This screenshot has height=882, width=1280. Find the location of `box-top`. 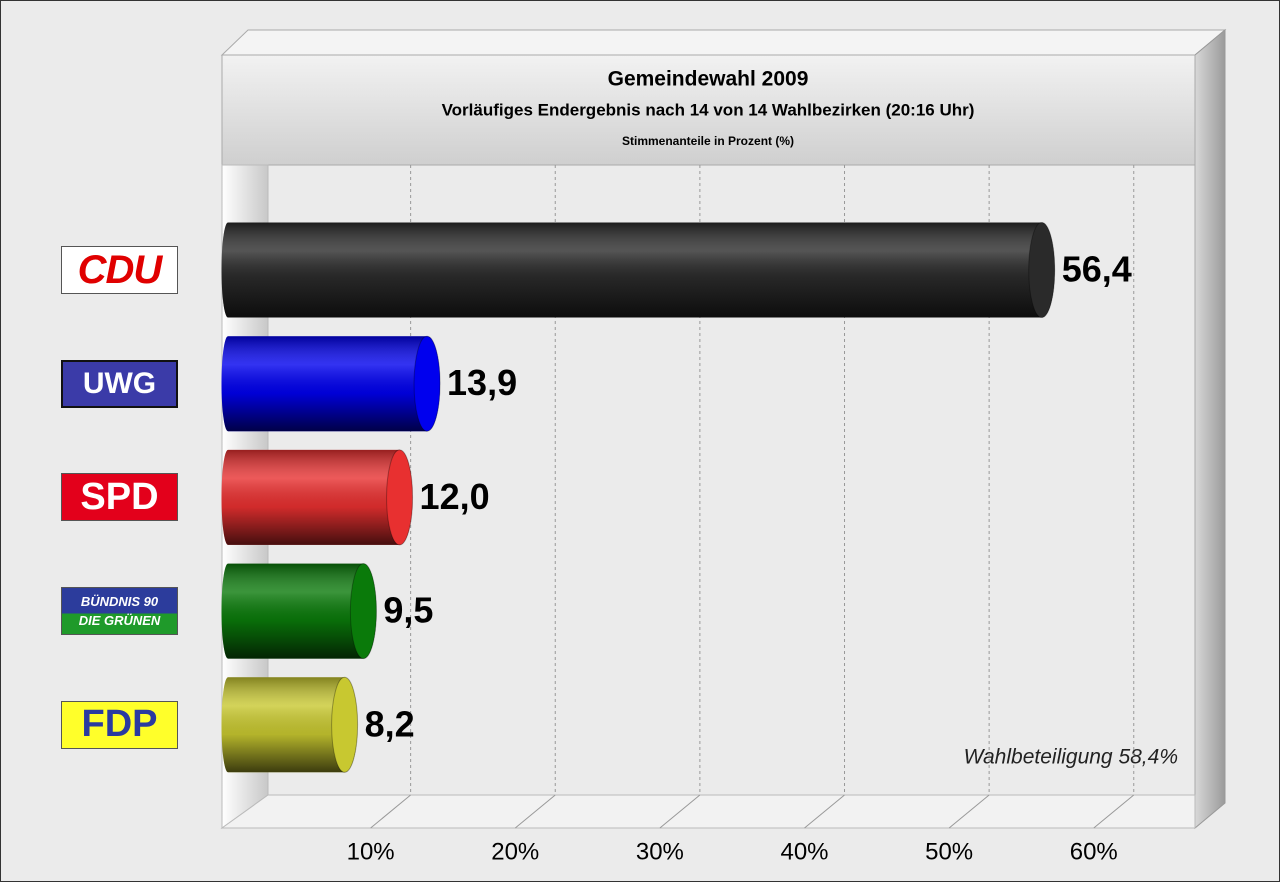

box-top is located at coordinates (723, 42).